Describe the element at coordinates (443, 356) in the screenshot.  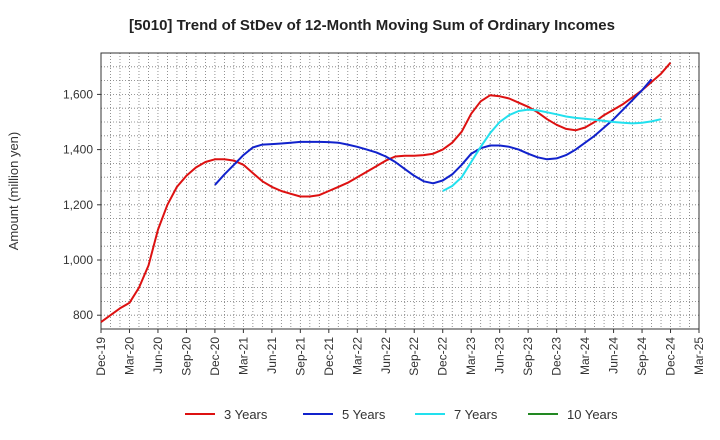
I see `x-tick-label: Dec-22` at that location.